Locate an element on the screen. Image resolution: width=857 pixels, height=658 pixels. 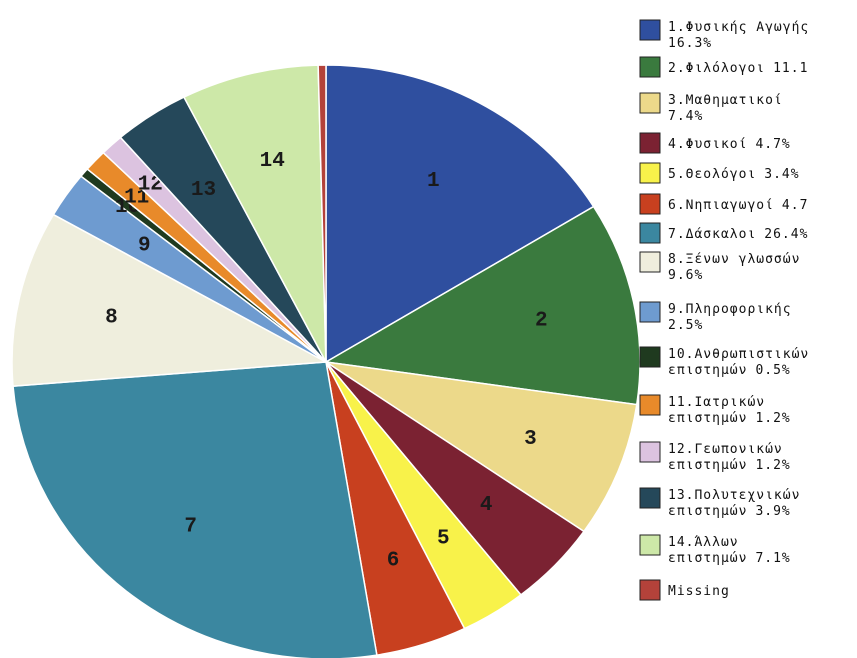
legend-text: 3.Μαθηματικοί is located at coordinates (725, 100).